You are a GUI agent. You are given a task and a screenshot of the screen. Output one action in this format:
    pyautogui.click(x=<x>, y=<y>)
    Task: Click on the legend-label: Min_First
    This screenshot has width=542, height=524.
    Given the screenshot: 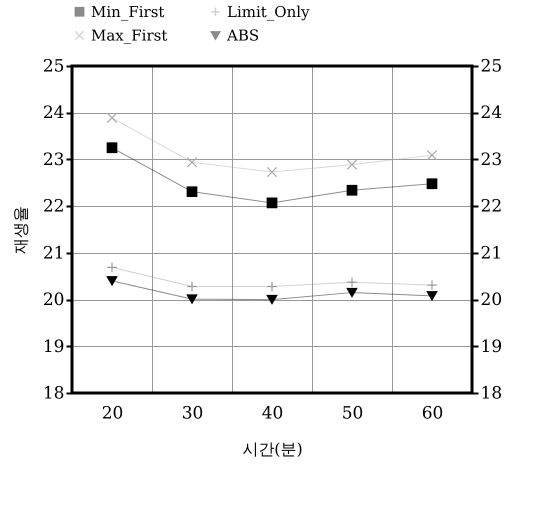 What is the action you would take?
    pyautogui.click(x=127, y=11)
    